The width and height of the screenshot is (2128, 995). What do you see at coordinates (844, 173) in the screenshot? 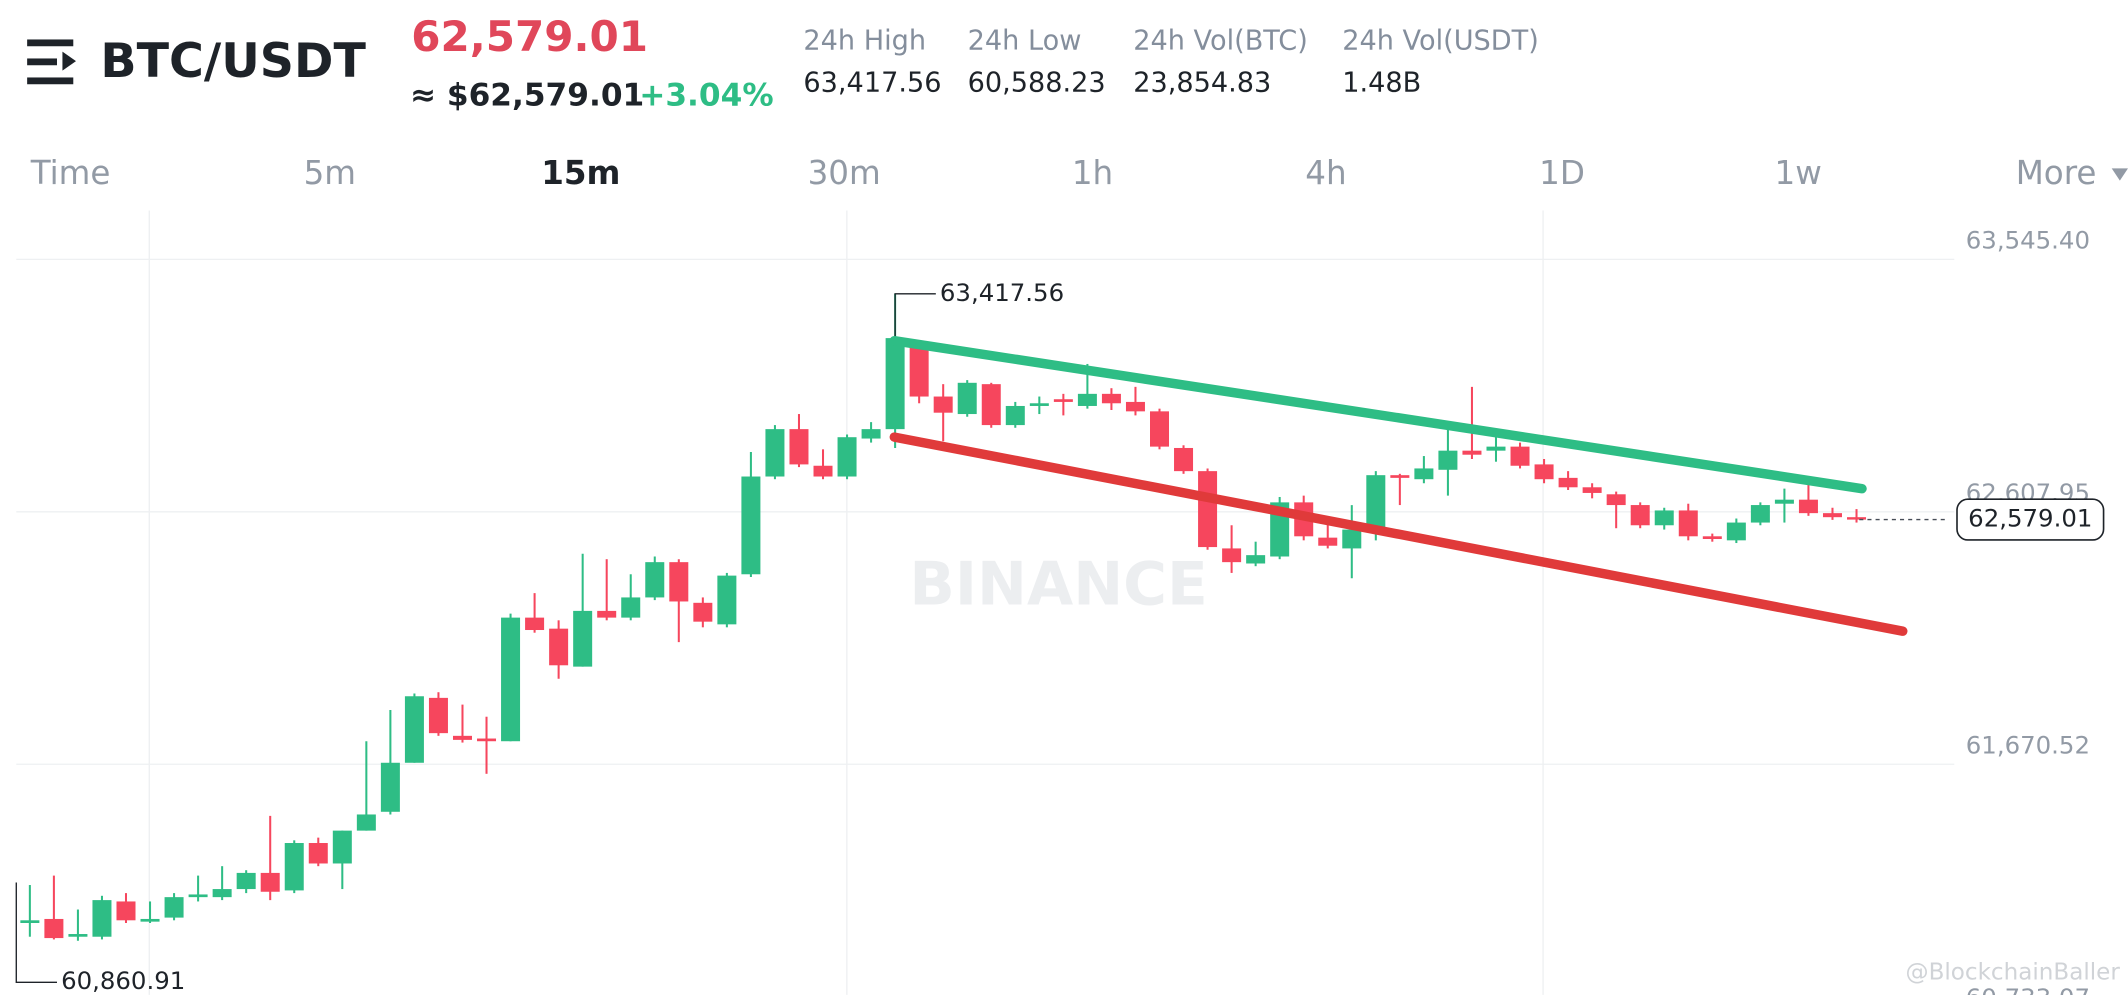
I see `tab: 30m` at bounding box center [844, 173].